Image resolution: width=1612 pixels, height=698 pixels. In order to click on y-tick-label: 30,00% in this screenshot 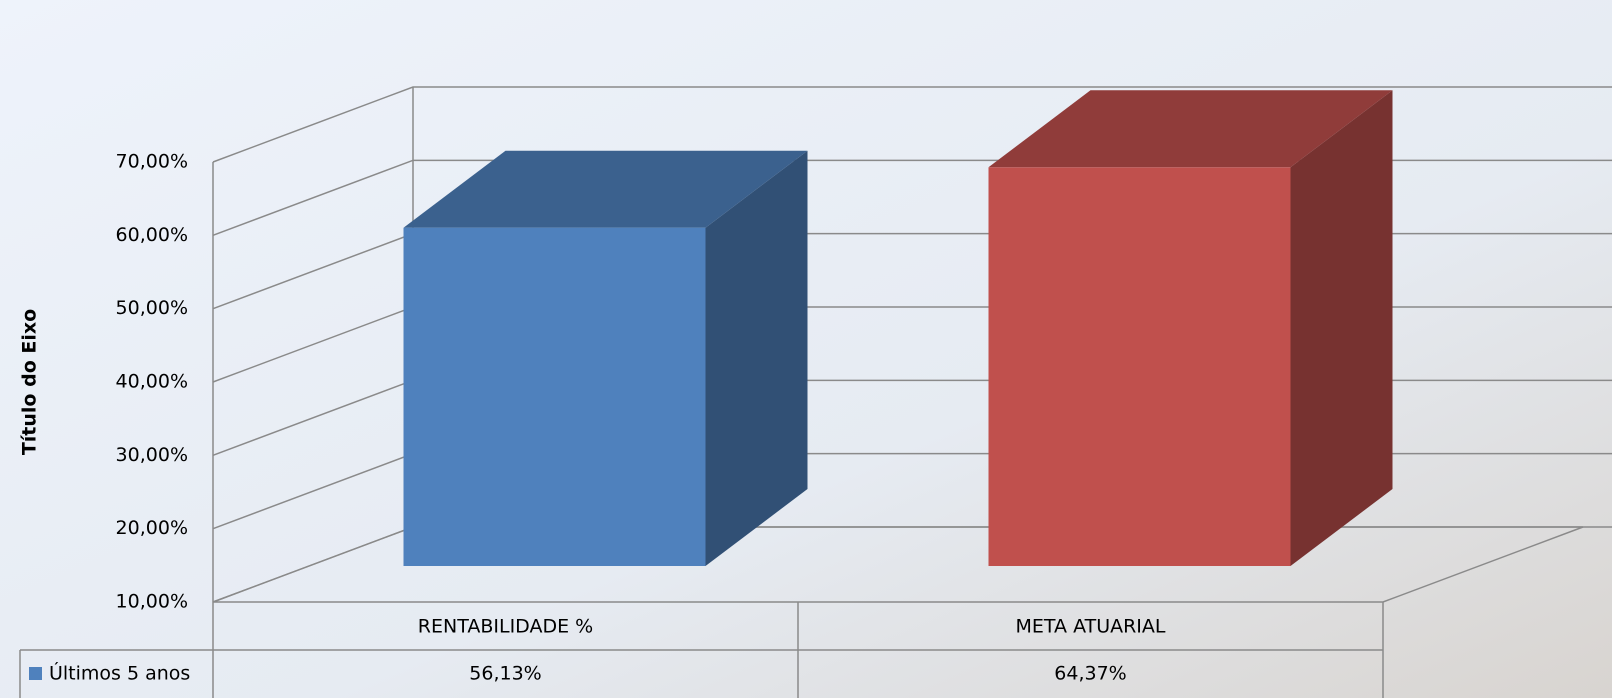, I will do `click(152, 455)`.